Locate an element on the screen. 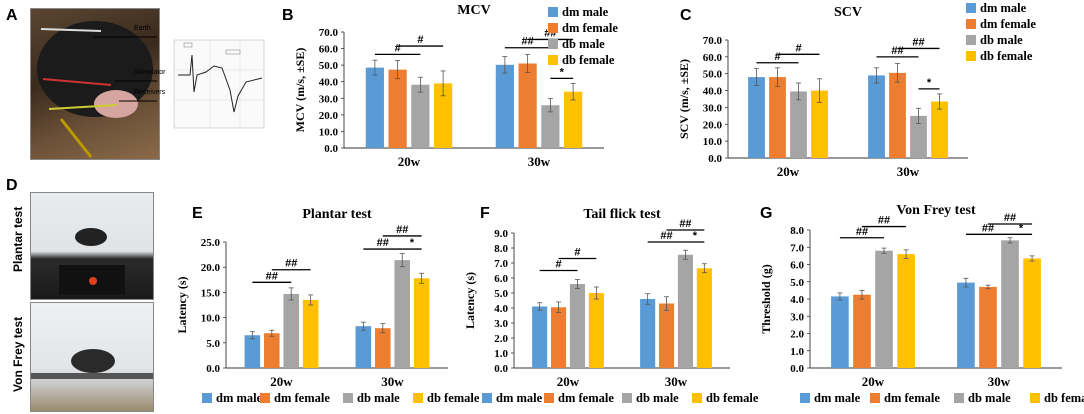 This screenshot has width=1084, height=414. y-tick-label: 15.0 is located at coordinates (211, 293).